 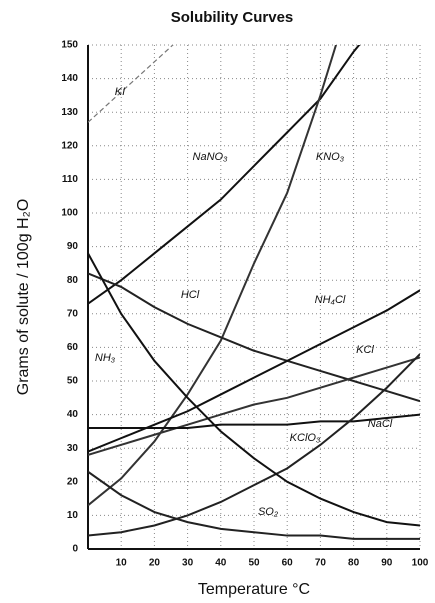 What do you see at coordinates (232, 17) in the screenshot?
I see `chart-title: Solubility Curves` at bounding box center [232, 17].